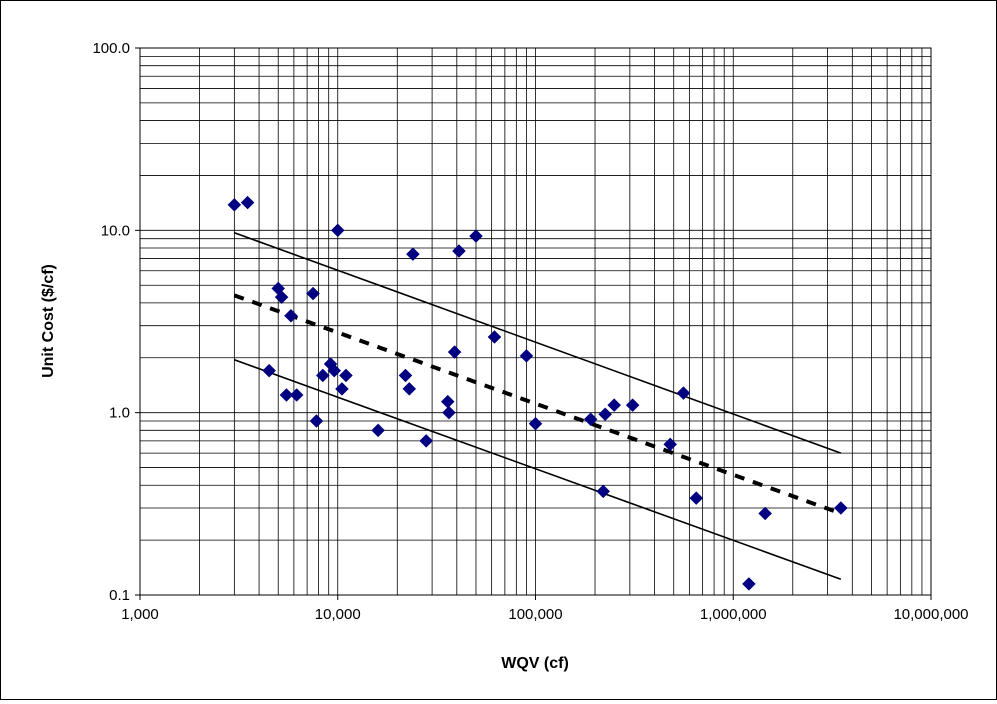  I want to click on x-tick-label: 10,000,000, so click(930, 614).